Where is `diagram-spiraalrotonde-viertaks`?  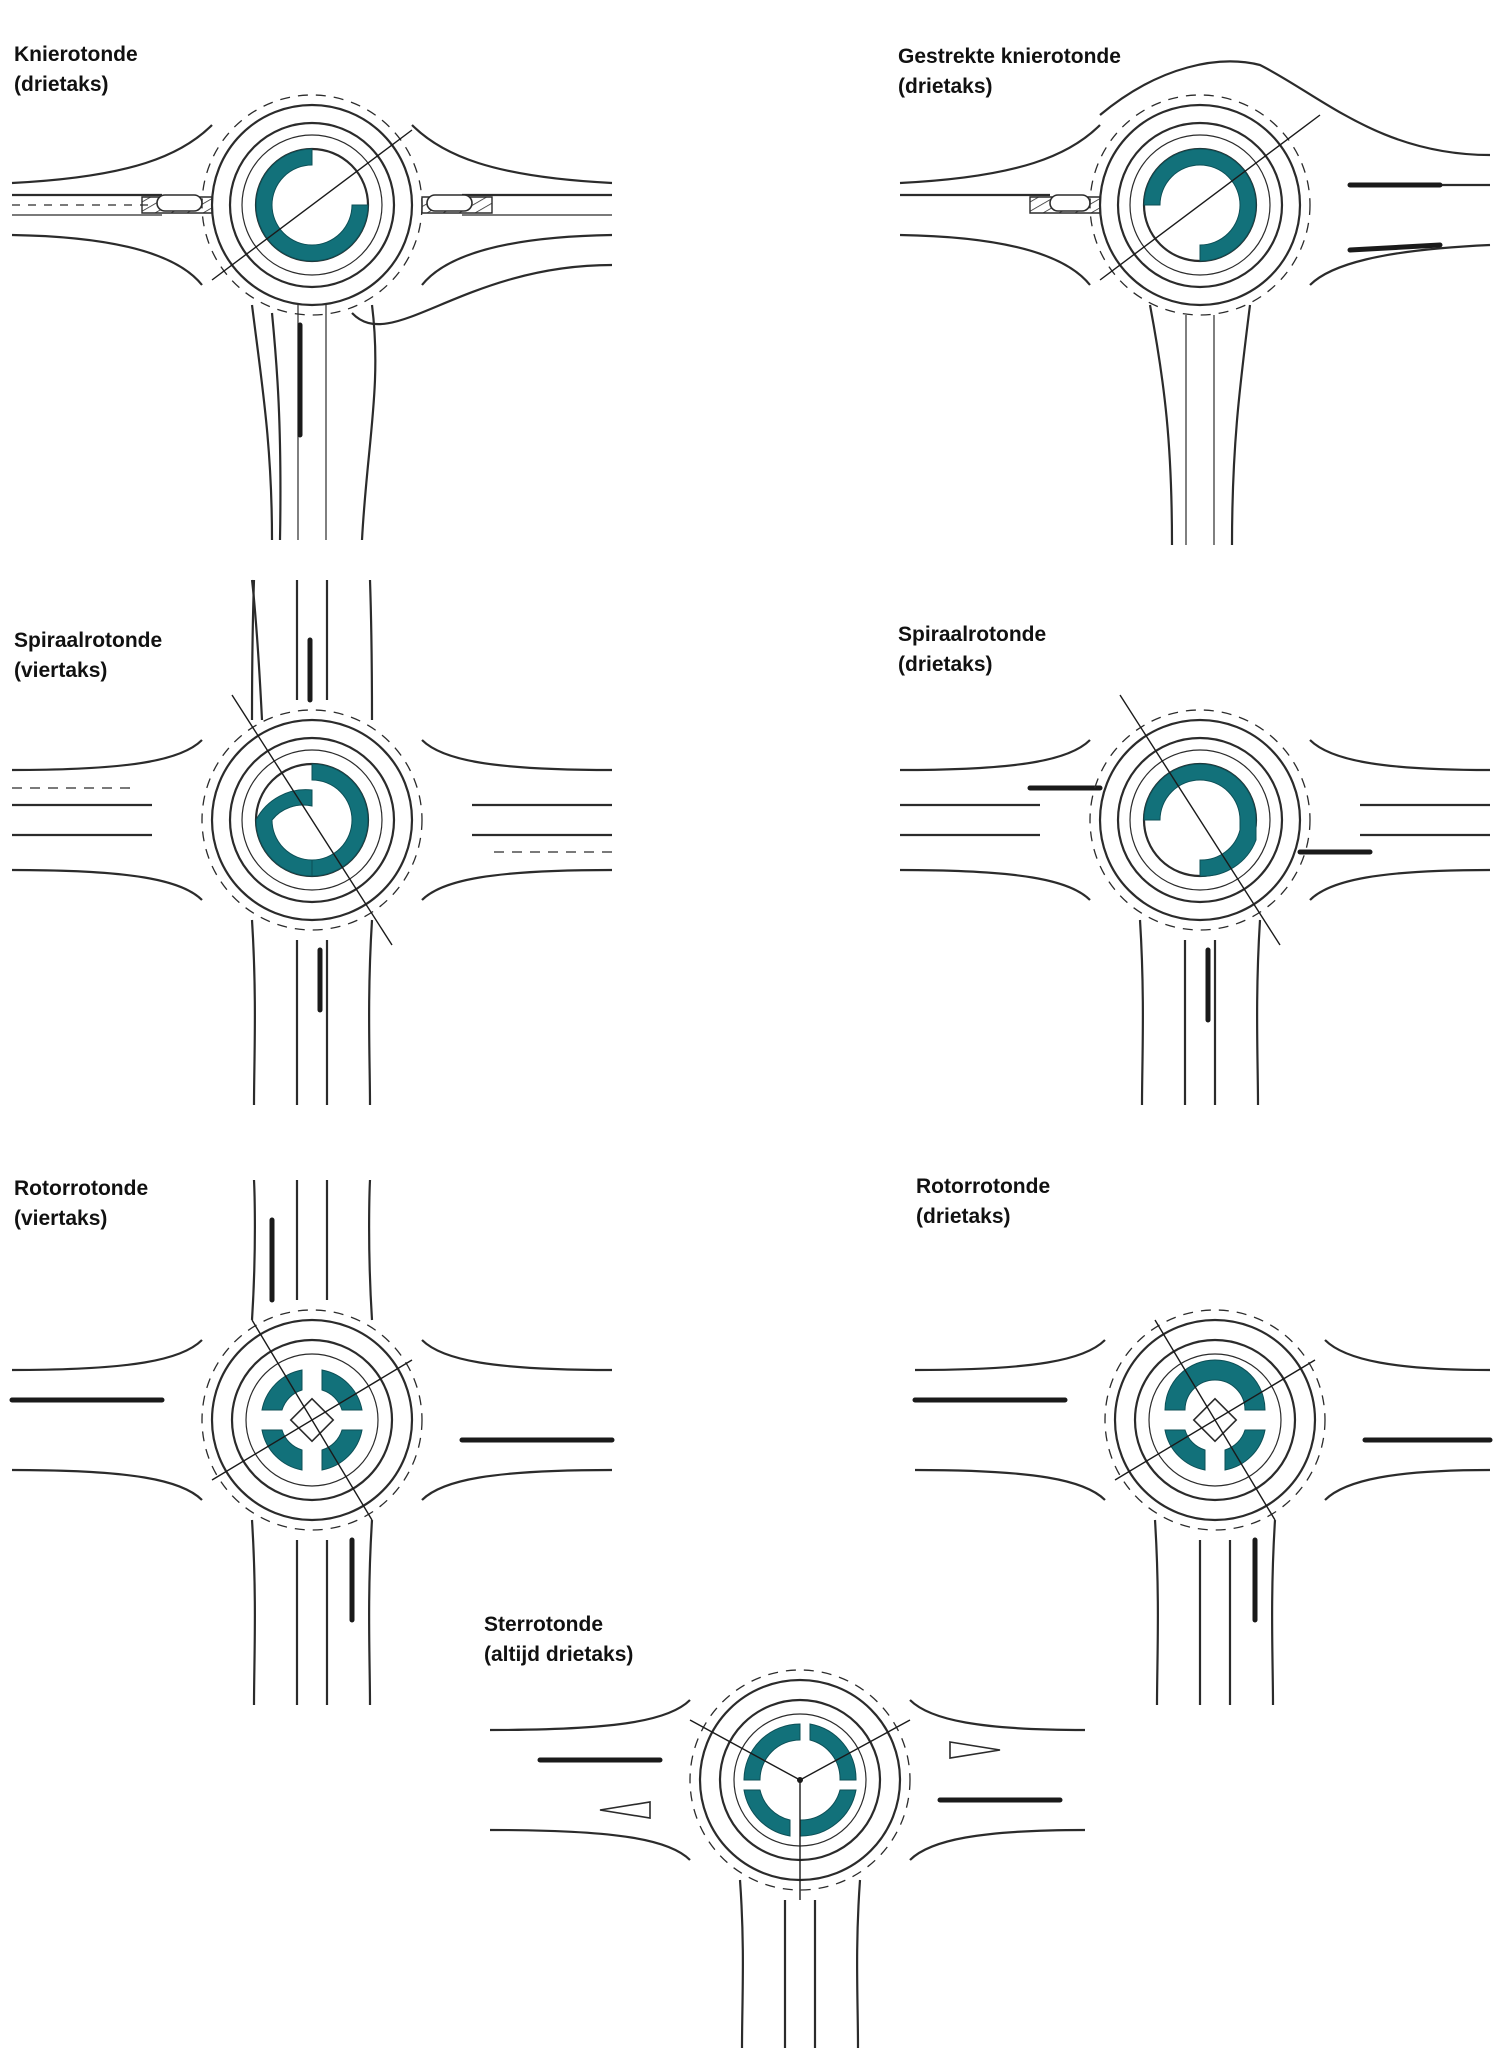
diagram-spiraalrotonde-viertaks is located at coordinates (312, 842).